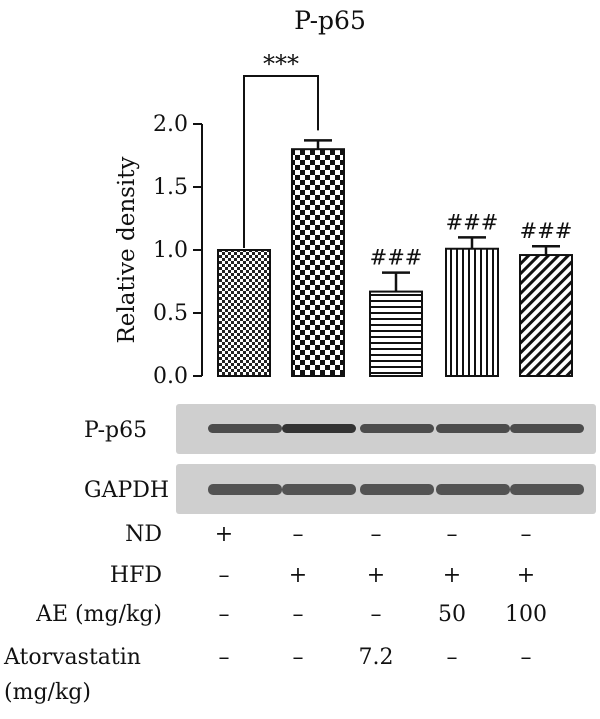  What do you see at coordinates (376, 657) in the screenshot?
I see `treatment-value: 7.2` at bounding box center [376, 657].